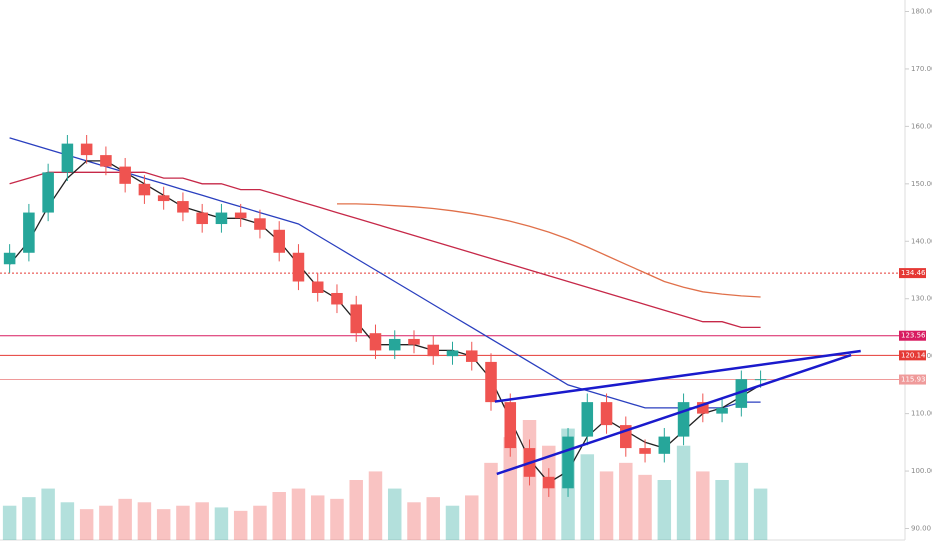 This screenshot has height=550, width=932. Describe the element at coordinates (921, 126) in the screenshot. I see `y-tick-label: 160.00` at that location.